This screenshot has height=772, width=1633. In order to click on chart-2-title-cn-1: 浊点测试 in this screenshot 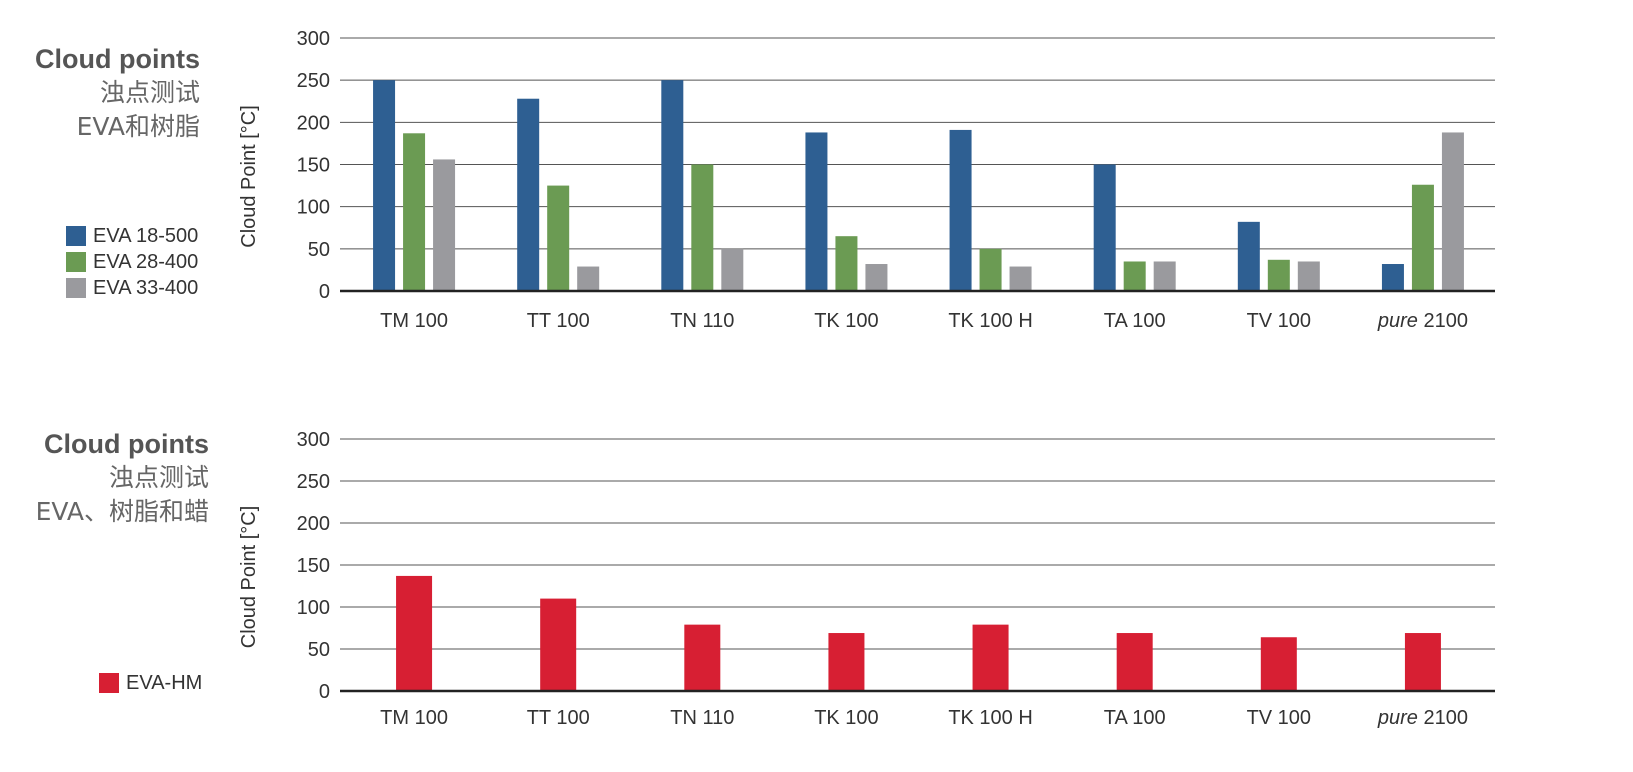, I will do `click(158, 477)`.